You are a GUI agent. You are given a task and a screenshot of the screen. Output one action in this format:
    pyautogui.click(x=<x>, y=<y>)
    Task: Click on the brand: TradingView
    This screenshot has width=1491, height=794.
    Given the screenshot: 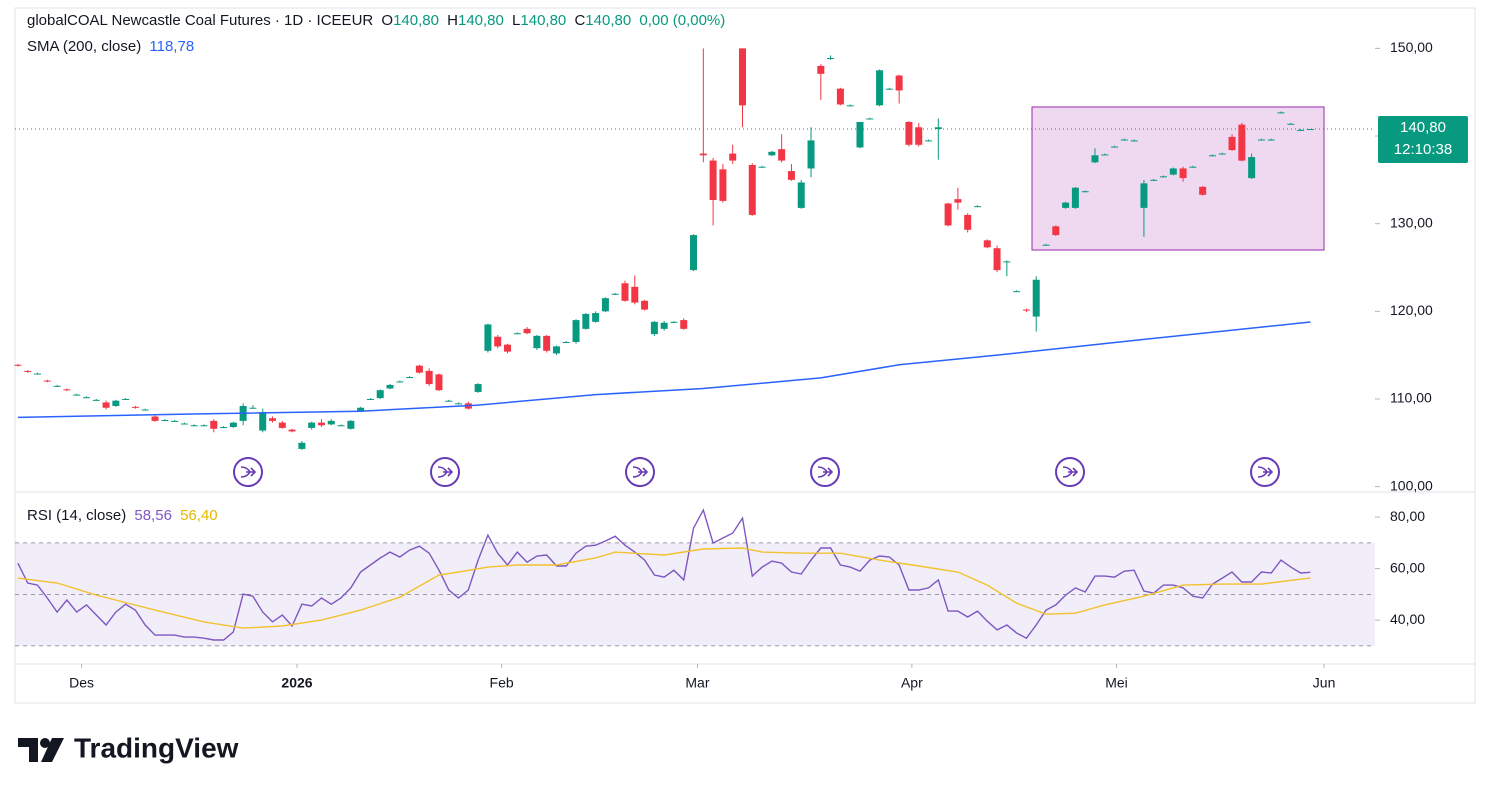 What is the action you would take?
    pyautogui.click(x=156, y=747)
    